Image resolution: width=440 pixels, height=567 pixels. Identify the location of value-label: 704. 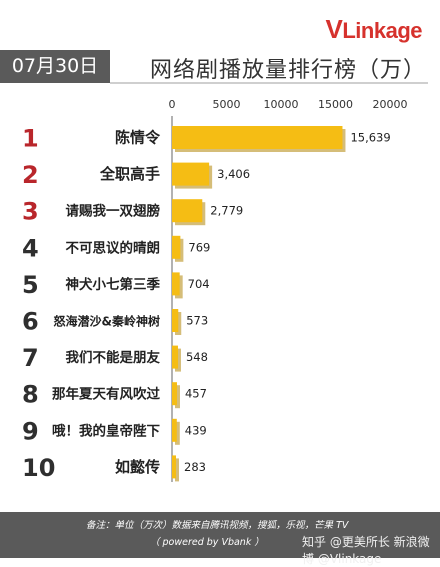
(199, 284).